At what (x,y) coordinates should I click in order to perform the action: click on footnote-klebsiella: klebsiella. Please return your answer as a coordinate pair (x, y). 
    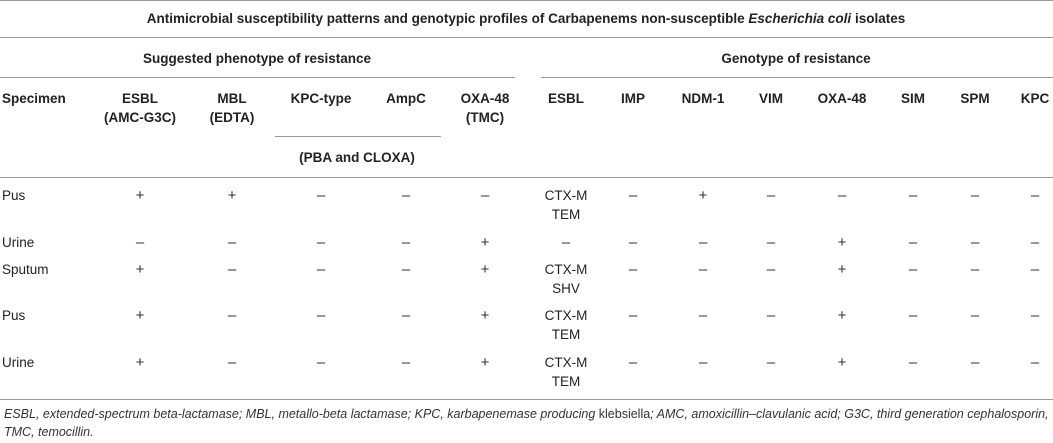
    Looking at the image, I should click on (624, 414).